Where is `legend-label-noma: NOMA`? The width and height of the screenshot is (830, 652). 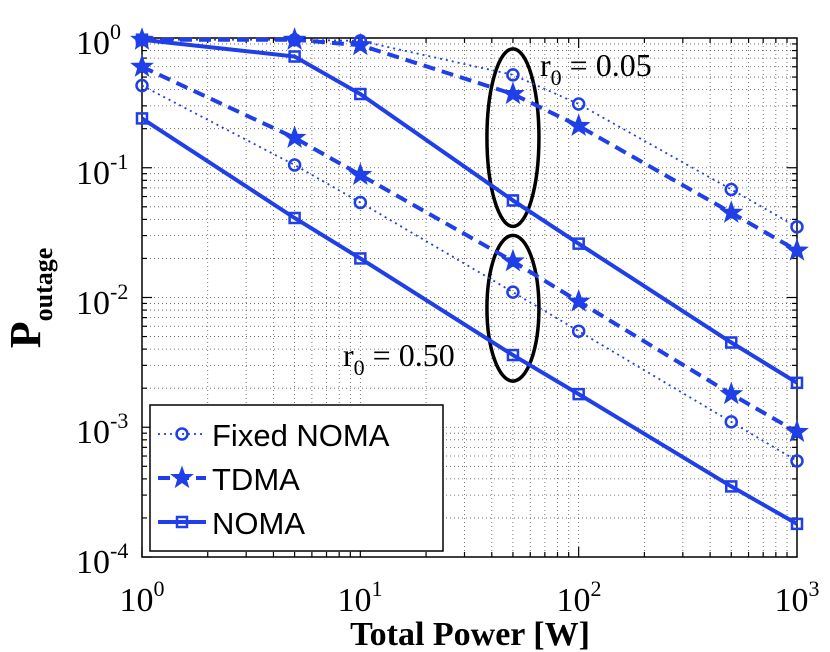
legend-label-noma: NOMA is located at coordinates (258, 523).